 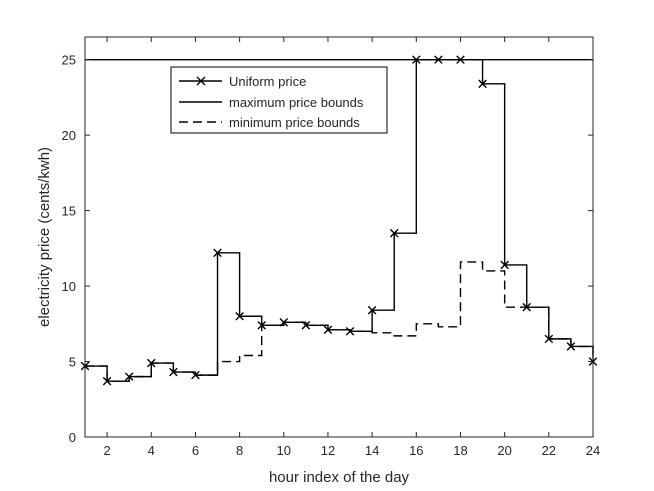 I want to click on y-tick-label: 10, so click(x=69, y=286).